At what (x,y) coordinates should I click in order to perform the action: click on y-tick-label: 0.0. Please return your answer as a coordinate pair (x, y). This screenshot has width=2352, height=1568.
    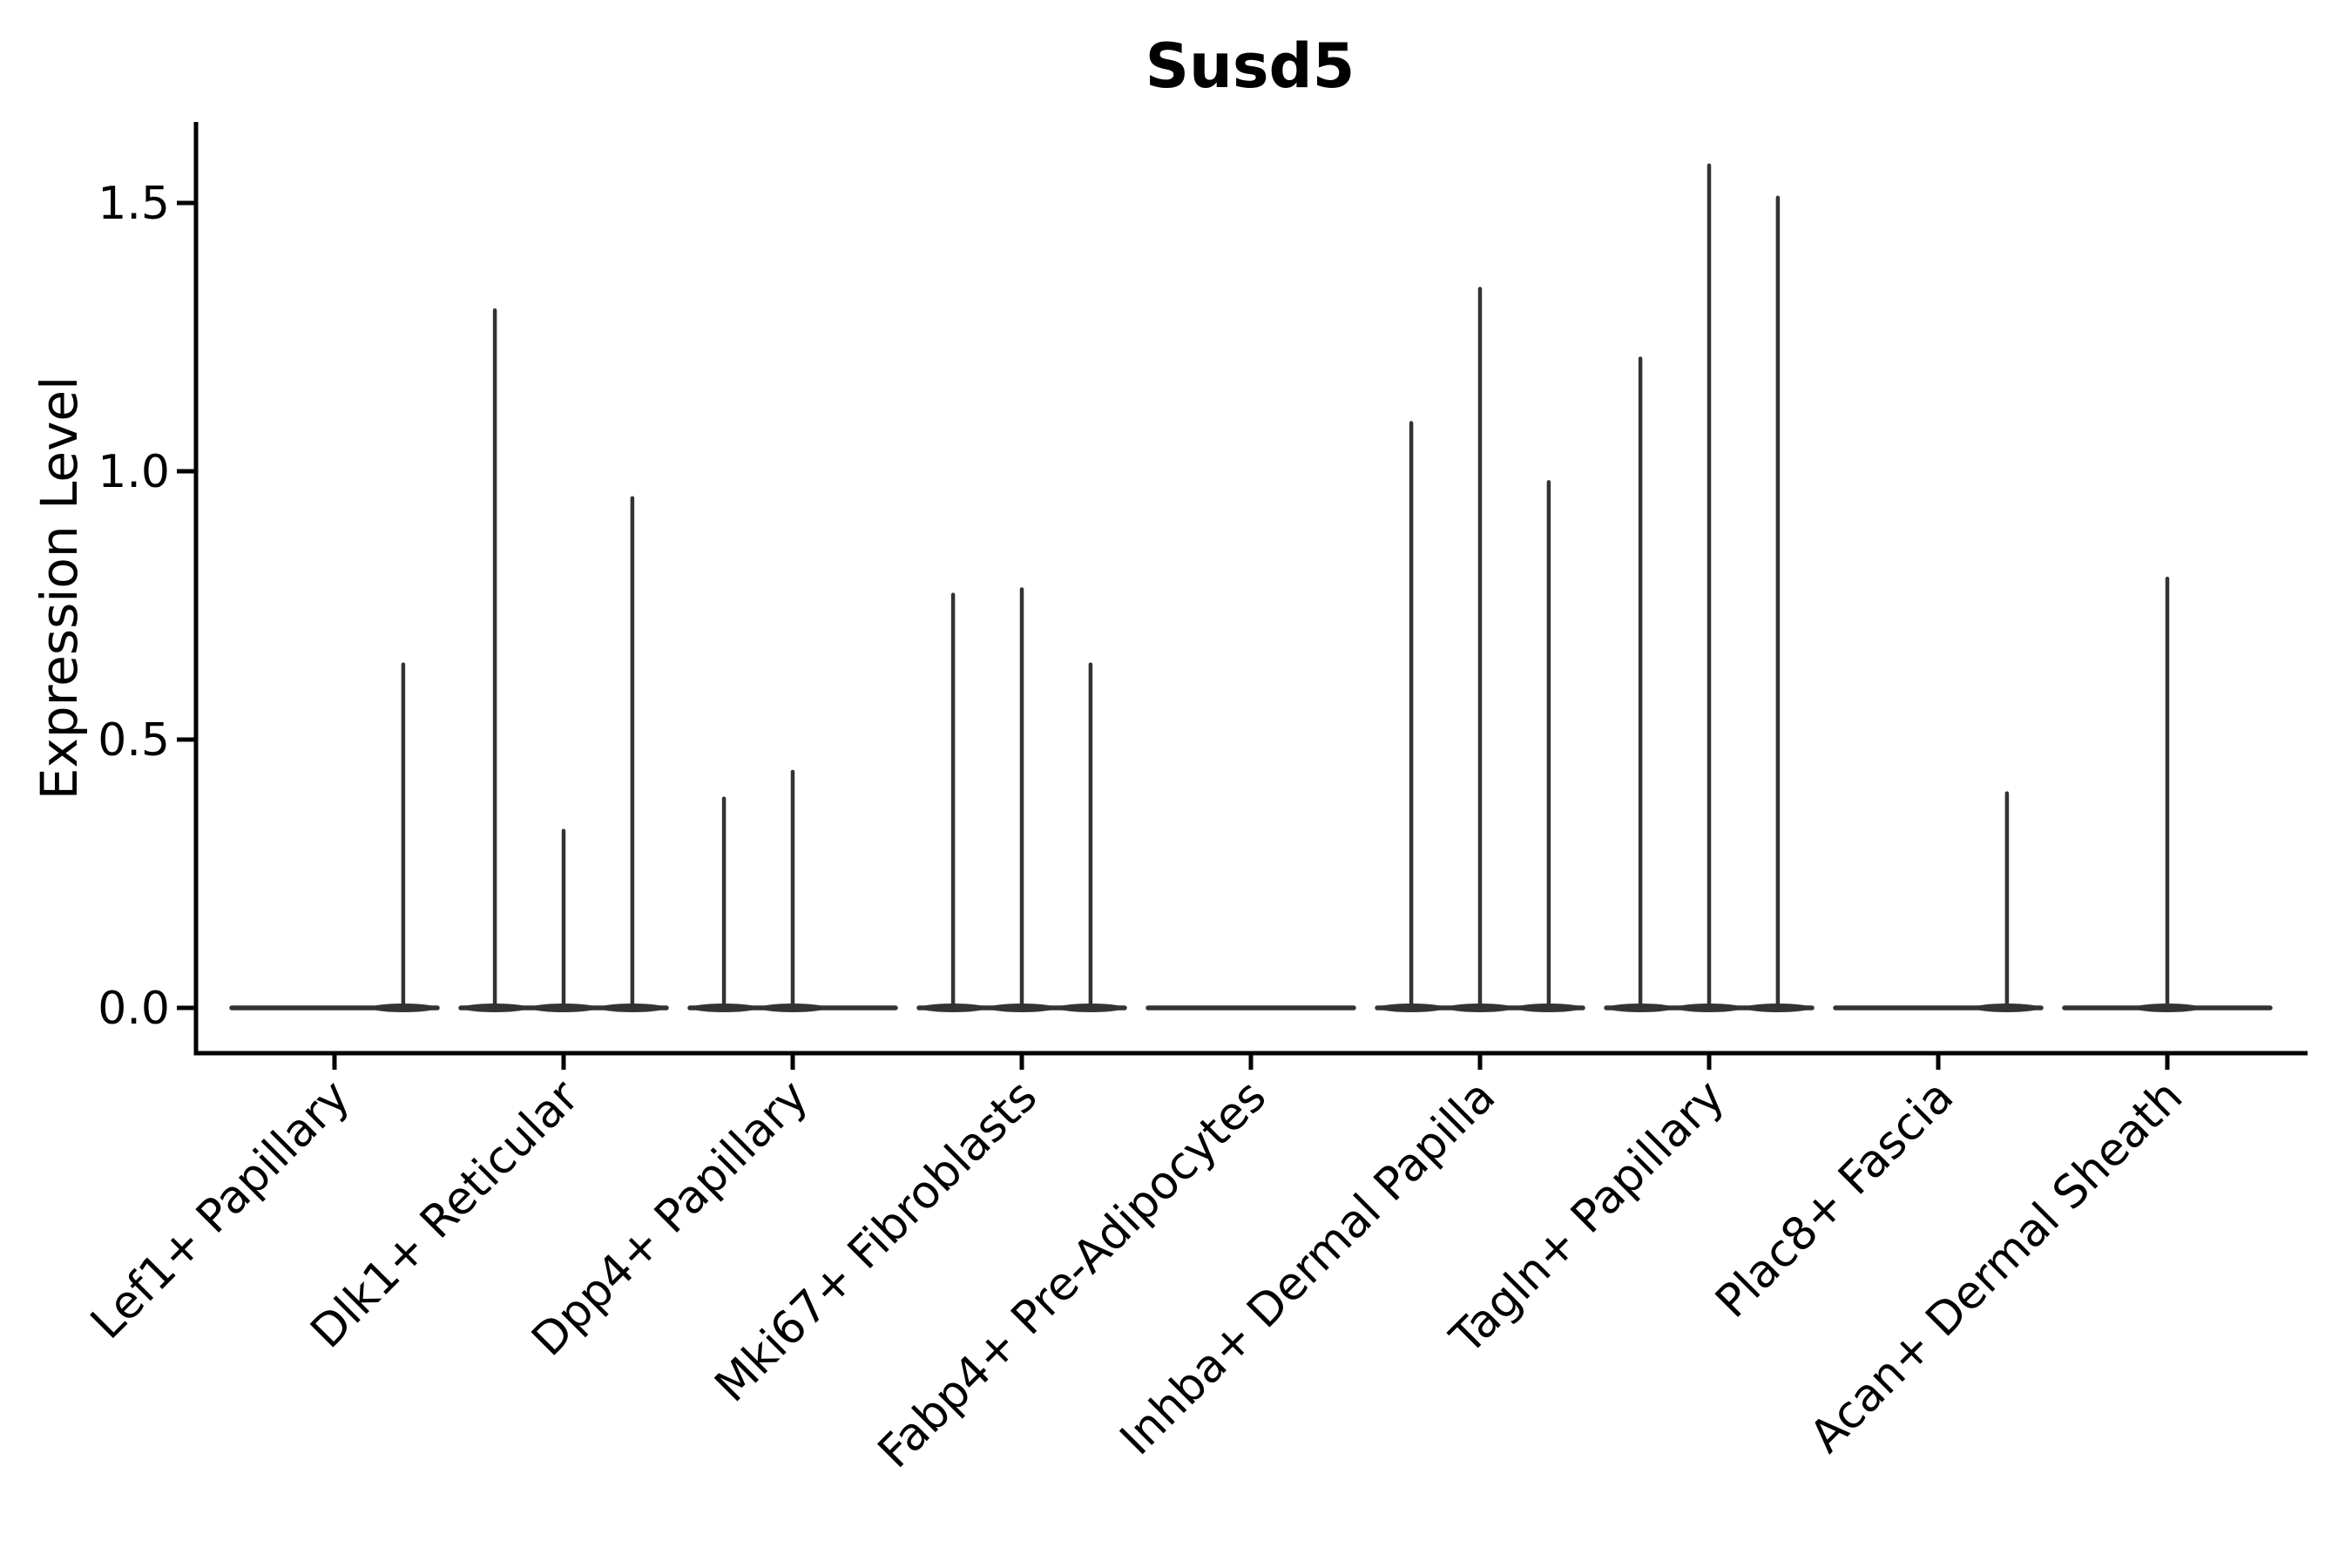
    Looking at the image, I should click on (134, 1009).